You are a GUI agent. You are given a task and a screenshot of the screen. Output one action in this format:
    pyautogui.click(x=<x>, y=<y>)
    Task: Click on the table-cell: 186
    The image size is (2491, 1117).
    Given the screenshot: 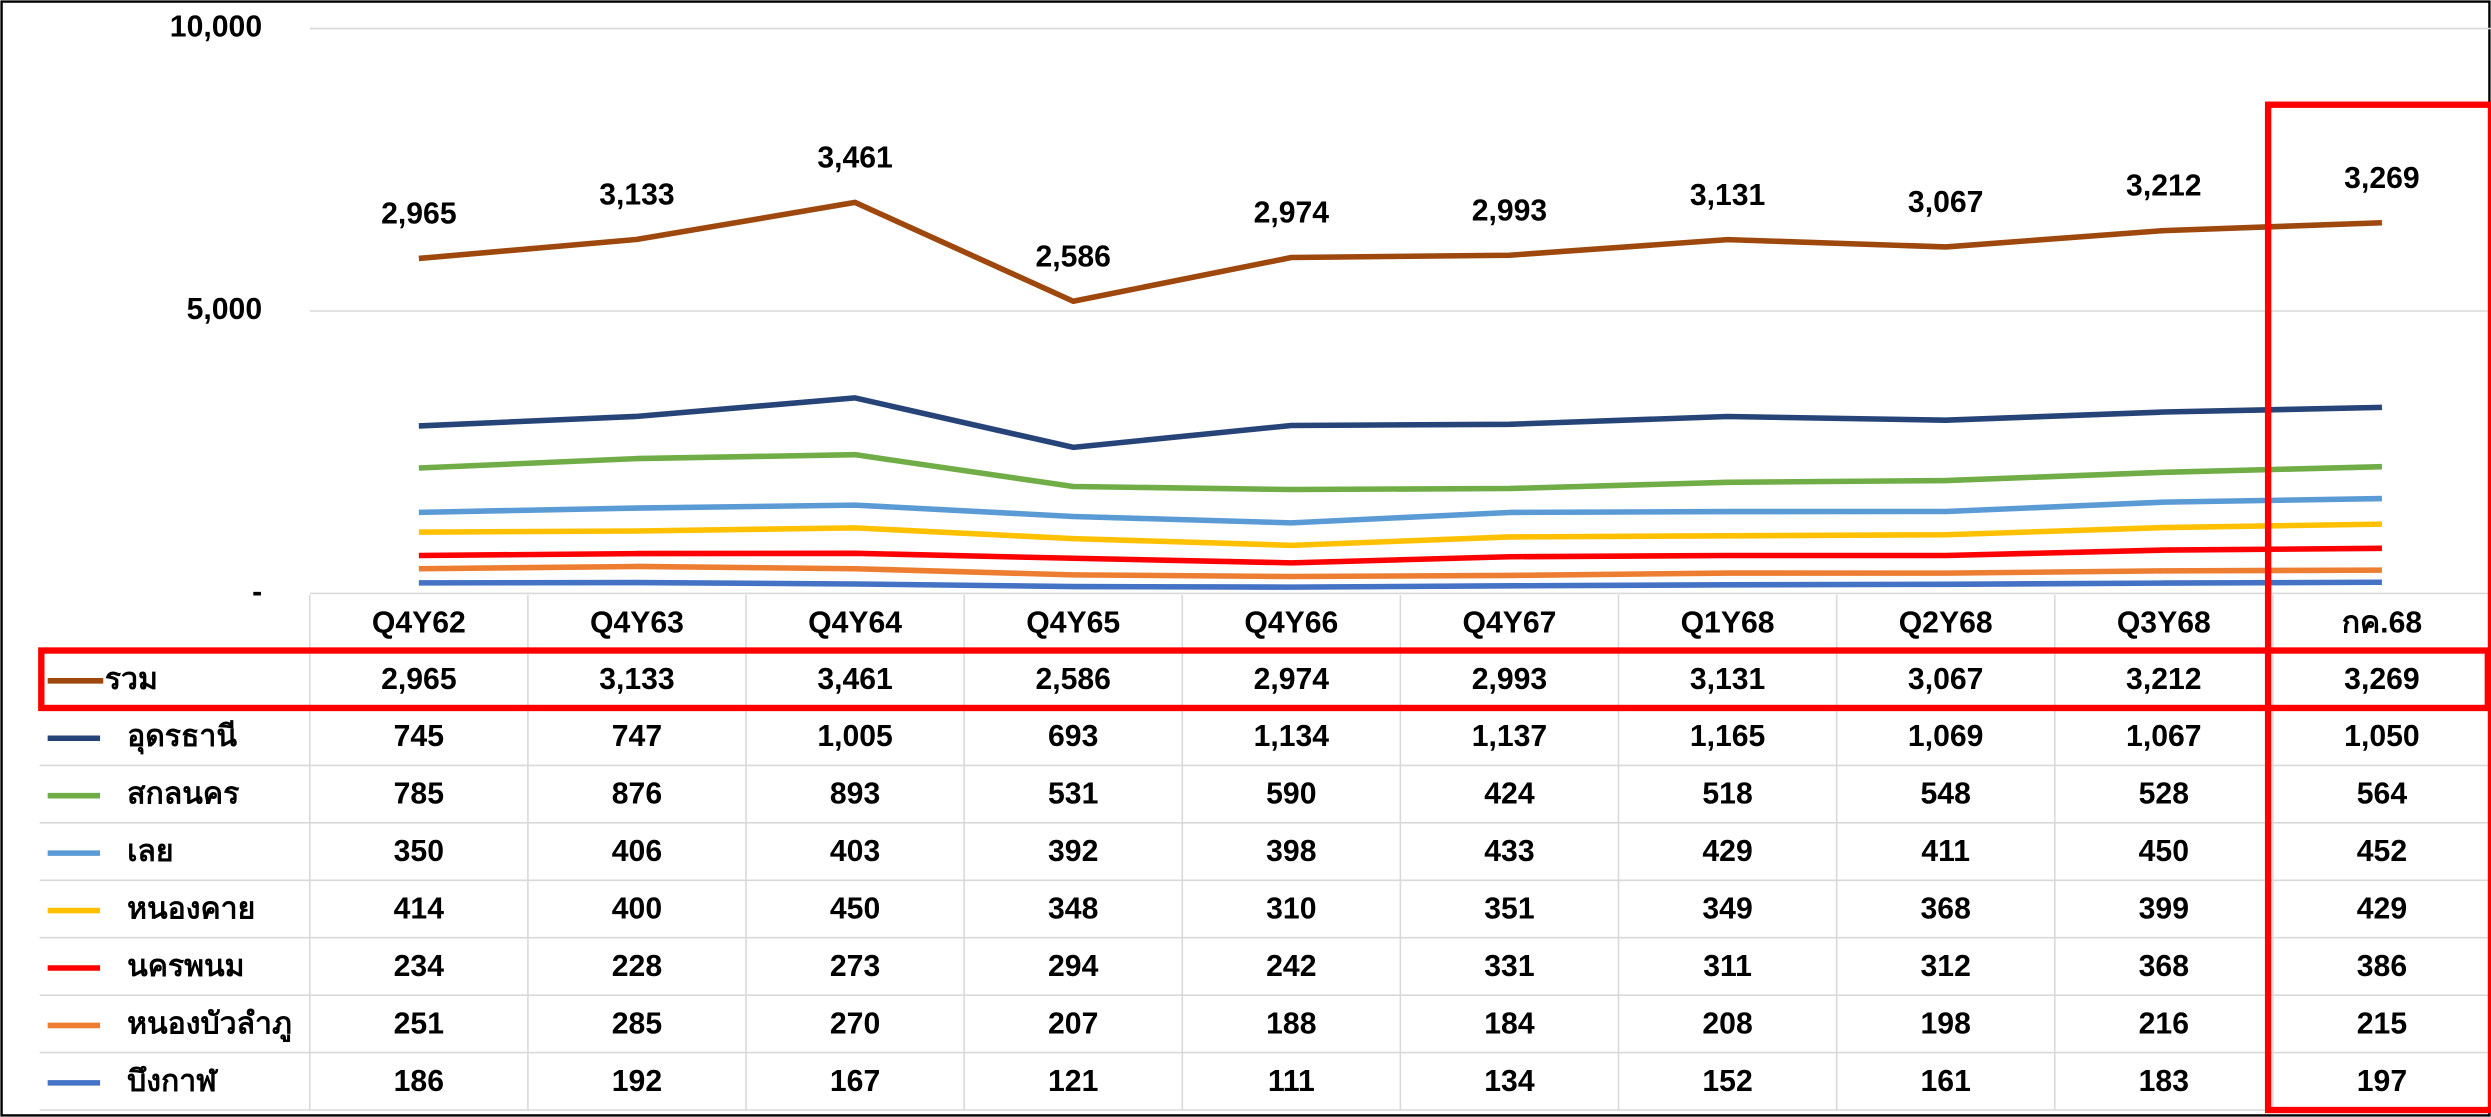 What is the action you would take?
    pyautogui.click(x=419, y=1081)
    